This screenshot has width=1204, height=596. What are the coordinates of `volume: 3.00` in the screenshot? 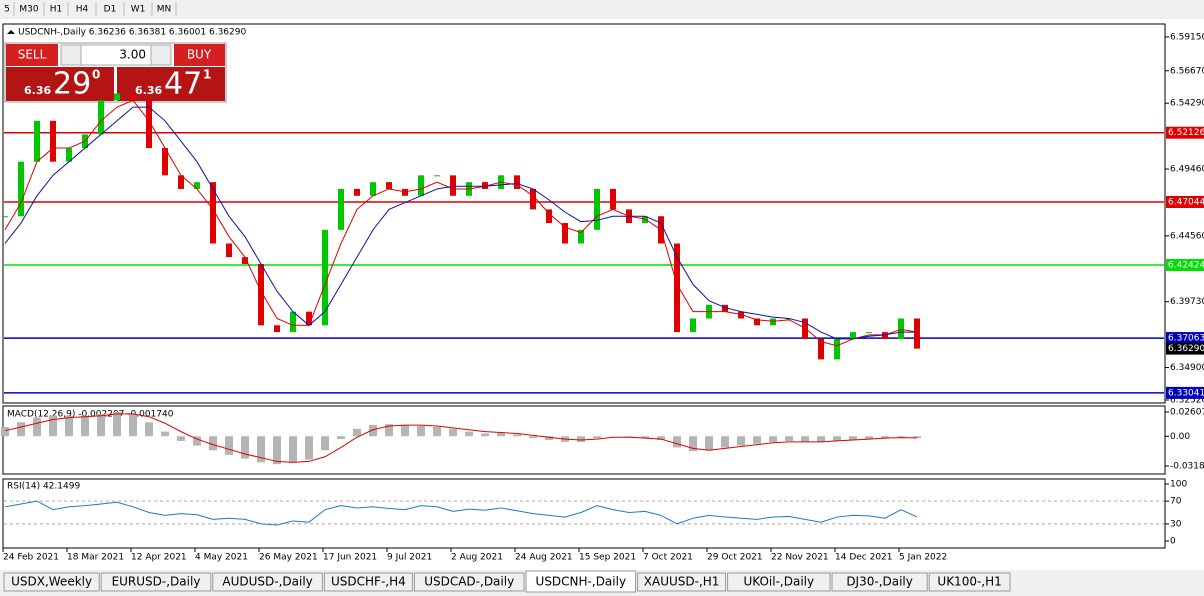 It's located at (132, 55).